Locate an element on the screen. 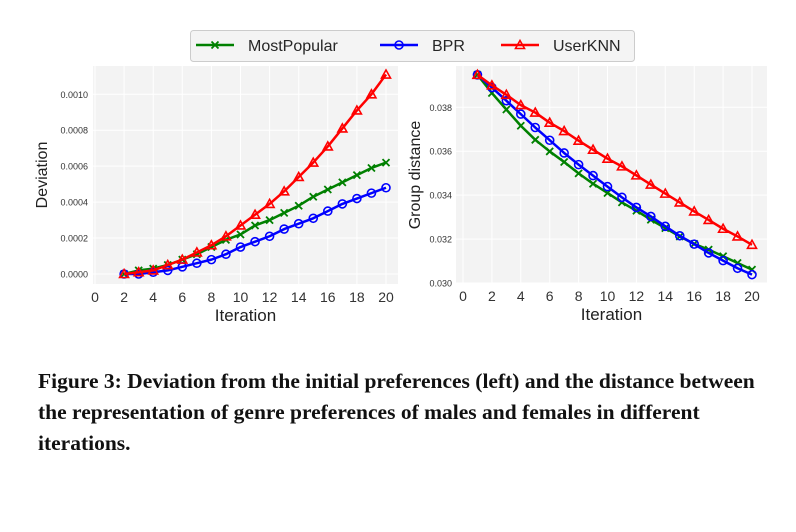  legend-item-bpr: BPR is located at coordinates (422, 46).